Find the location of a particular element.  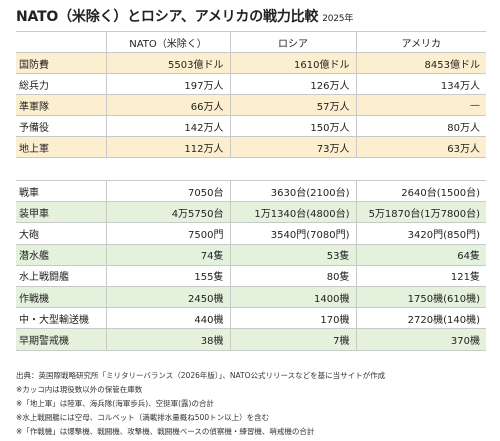

table-row: 大砲 7500門 3540門(7080門) 3420門(850門) is located at coordinates (251, 233).